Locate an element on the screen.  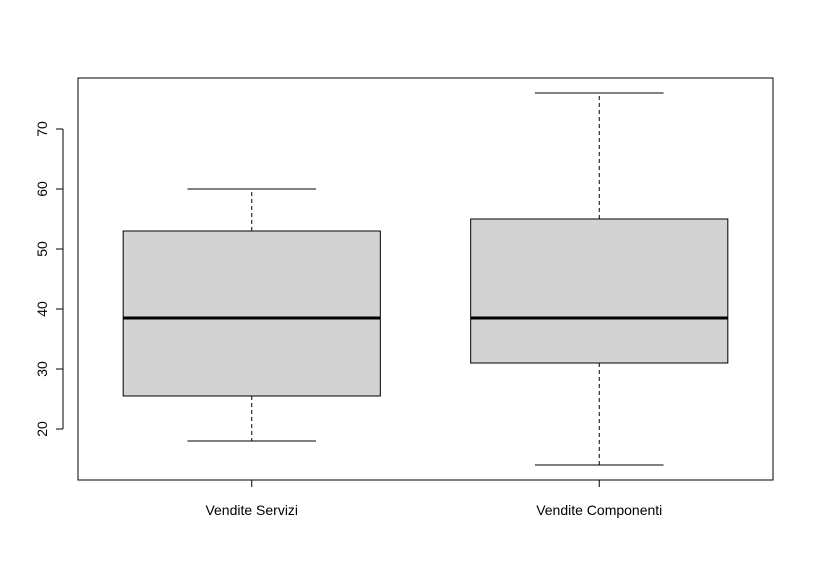
y-tick-label: 50 is located at coordinates (42, 249).